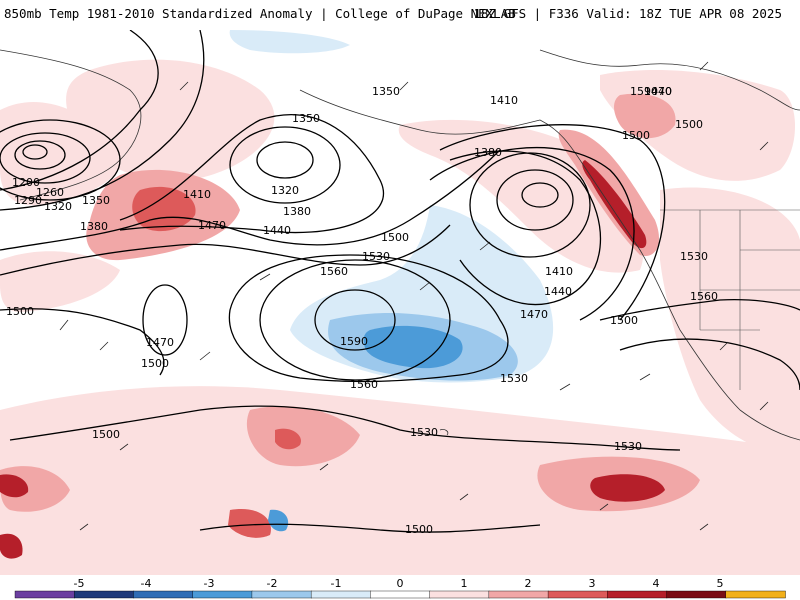 The height and width of the screenshot is (600, 800). What do you see at coordinates (28, 200) in the screenshot?
I see `contour-label: 1290` at bounding box center [28, 200].